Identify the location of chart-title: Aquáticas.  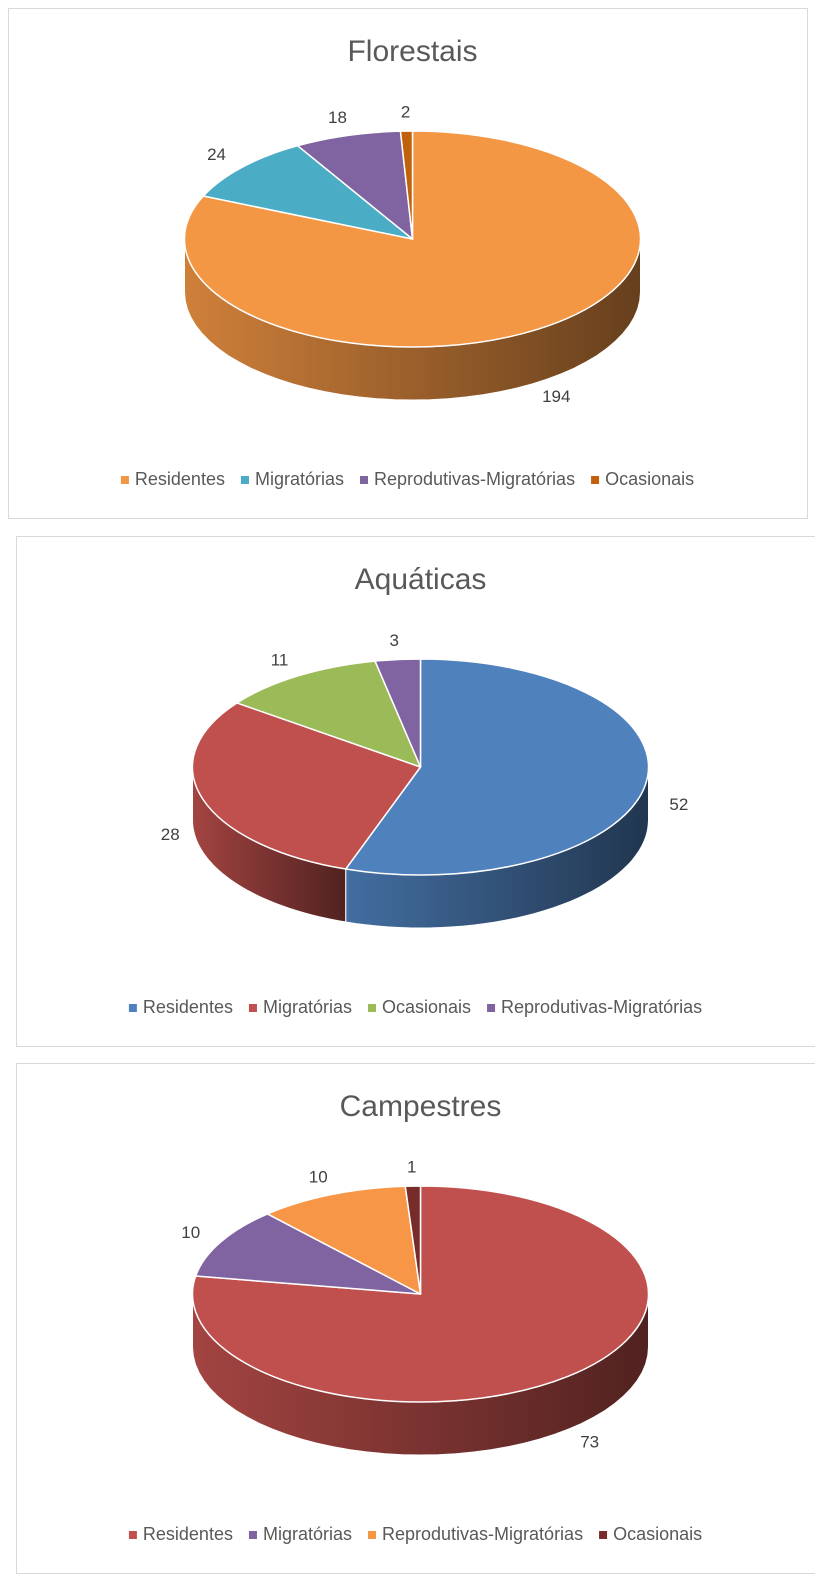
(421, 579).